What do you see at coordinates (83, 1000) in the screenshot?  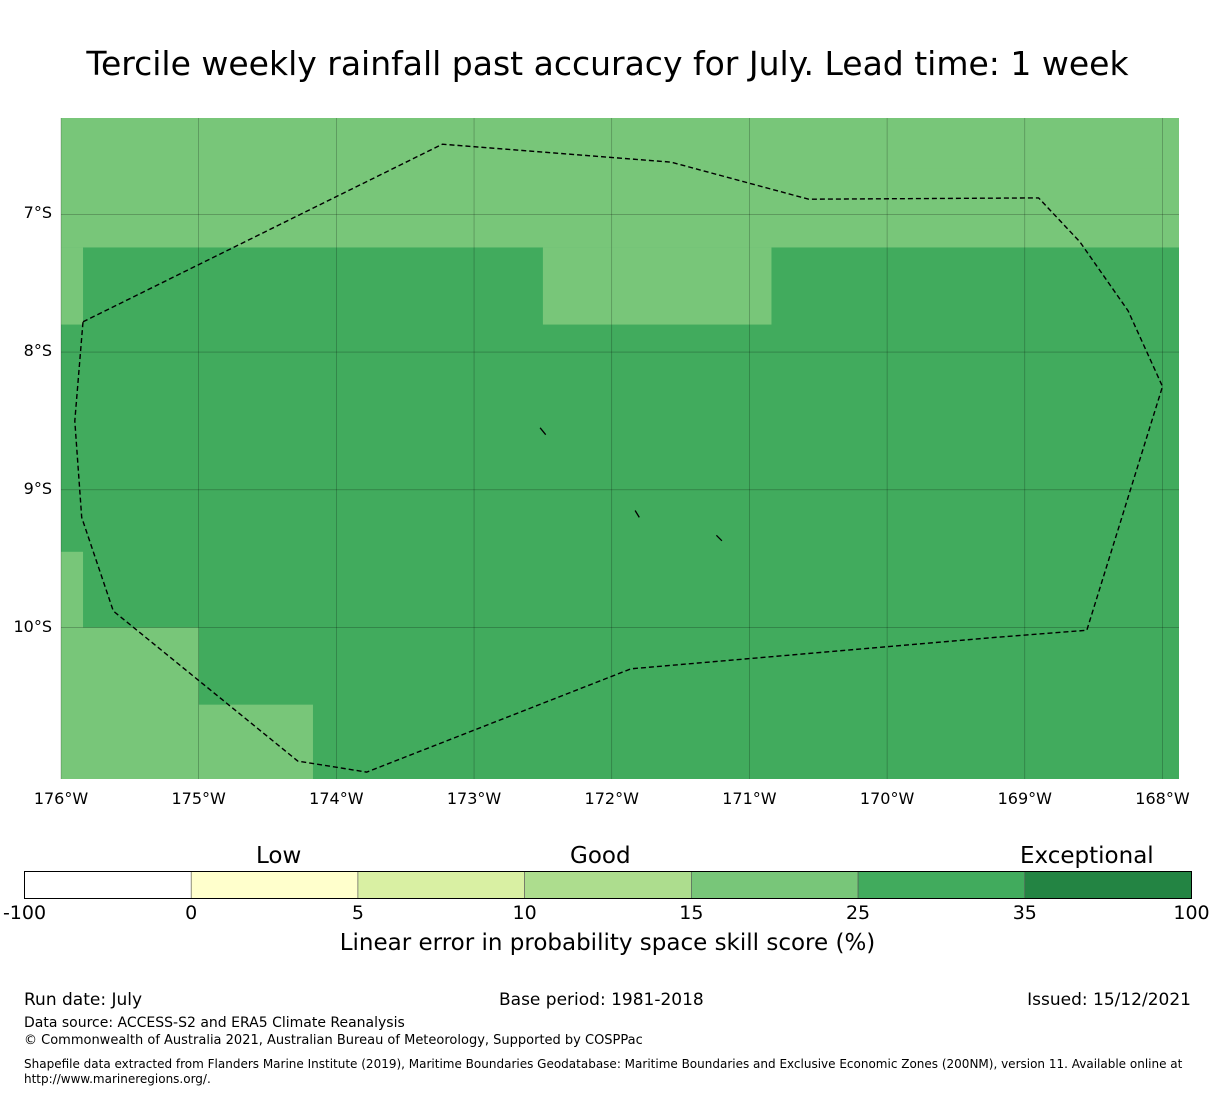 I see `run-date: Run date: July` at bounding box center [83, 1000].